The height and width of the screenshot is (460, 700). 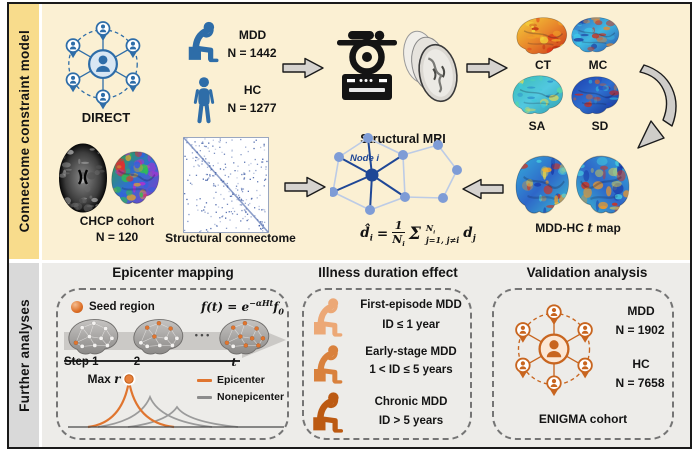 What do you see at coordinates (204, 41) in the screenshot?
I see `mdd-patient-icon` at bounding box center [204, 41].